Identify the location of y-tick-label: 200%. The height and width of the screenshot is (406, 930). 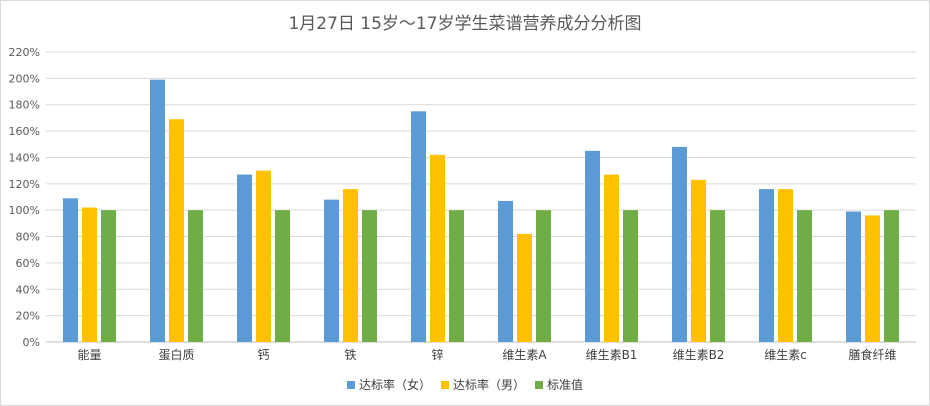
(24, 78).